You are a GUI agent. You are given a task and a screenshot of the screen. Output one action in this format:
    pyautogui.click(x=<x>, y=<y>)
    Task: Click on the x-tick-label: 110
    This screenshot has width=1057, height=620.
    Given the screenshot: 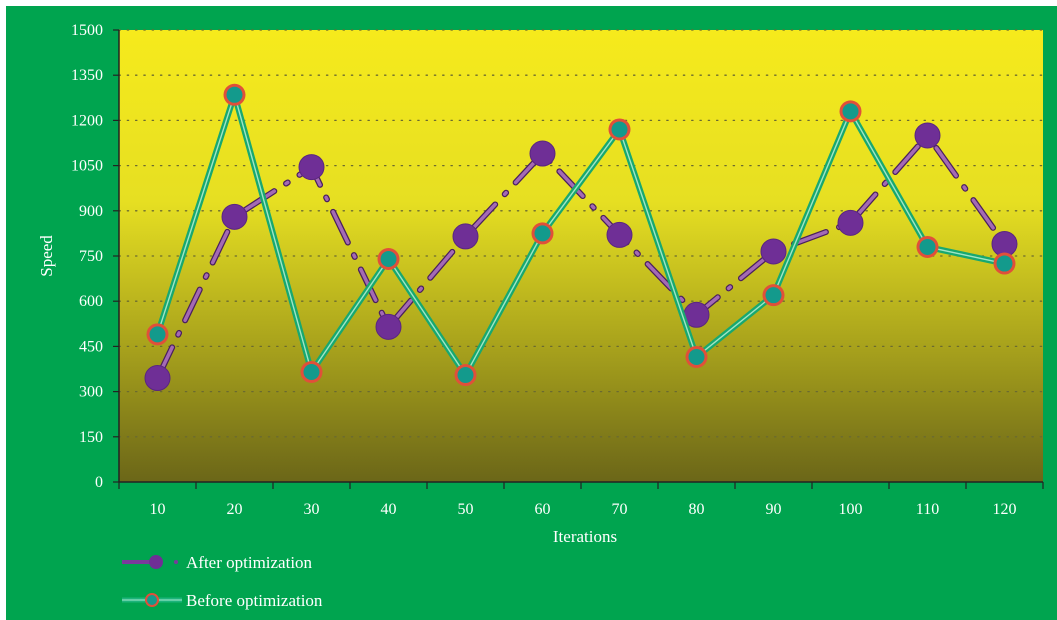 What is the action you would take?
    pyautogui.click(x=927, y=509)
    